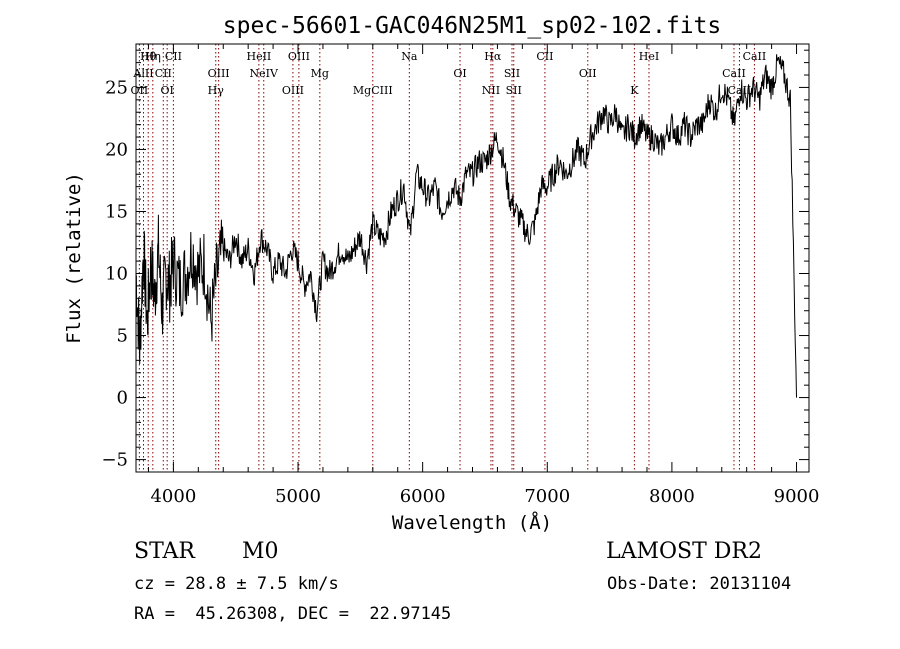  Describe the element at coordinates (634, 90) in the screenshot. I see `marker-label: K` at that location.